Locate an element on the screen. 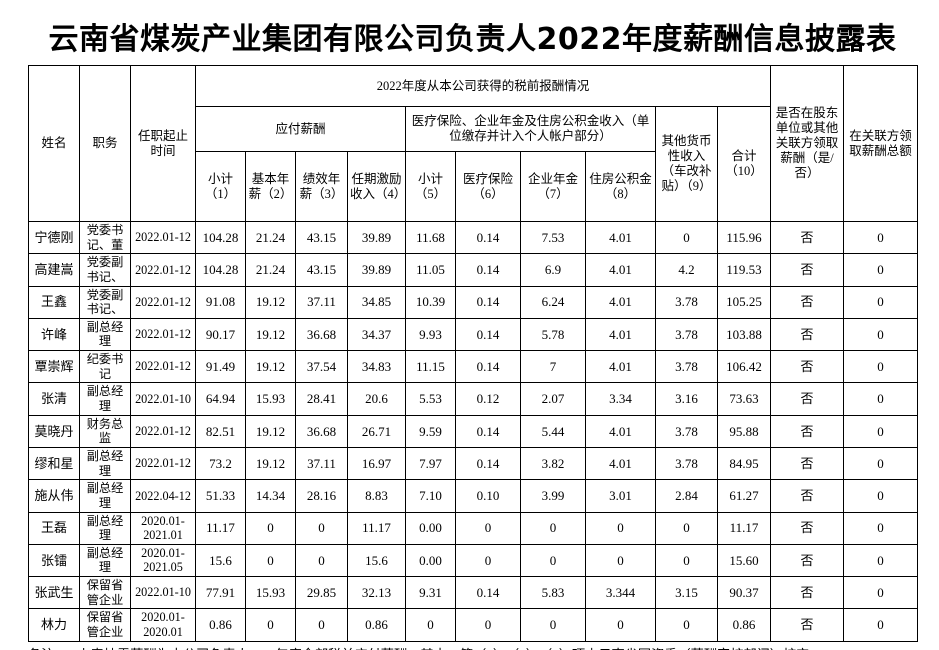 The width and height of the screenshot is (939, 650). cell-term-incentive-4: 34.85 is located at coordinates (376, 302).